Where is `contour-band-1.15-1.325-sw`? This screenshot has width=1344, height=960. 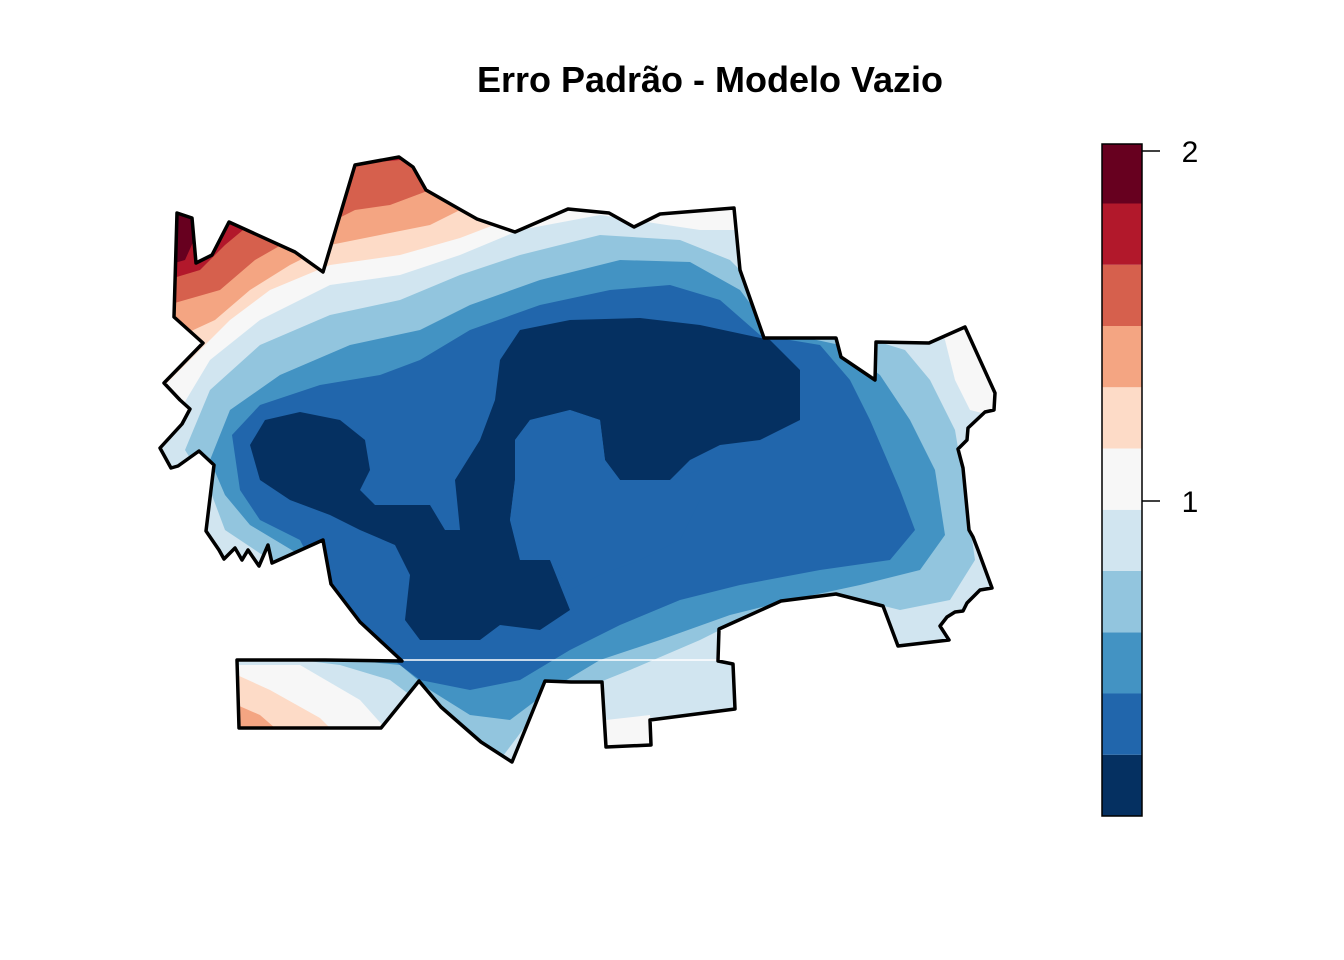
contour-band-1.15-1.325-sw is located at coordinates (283, 701).